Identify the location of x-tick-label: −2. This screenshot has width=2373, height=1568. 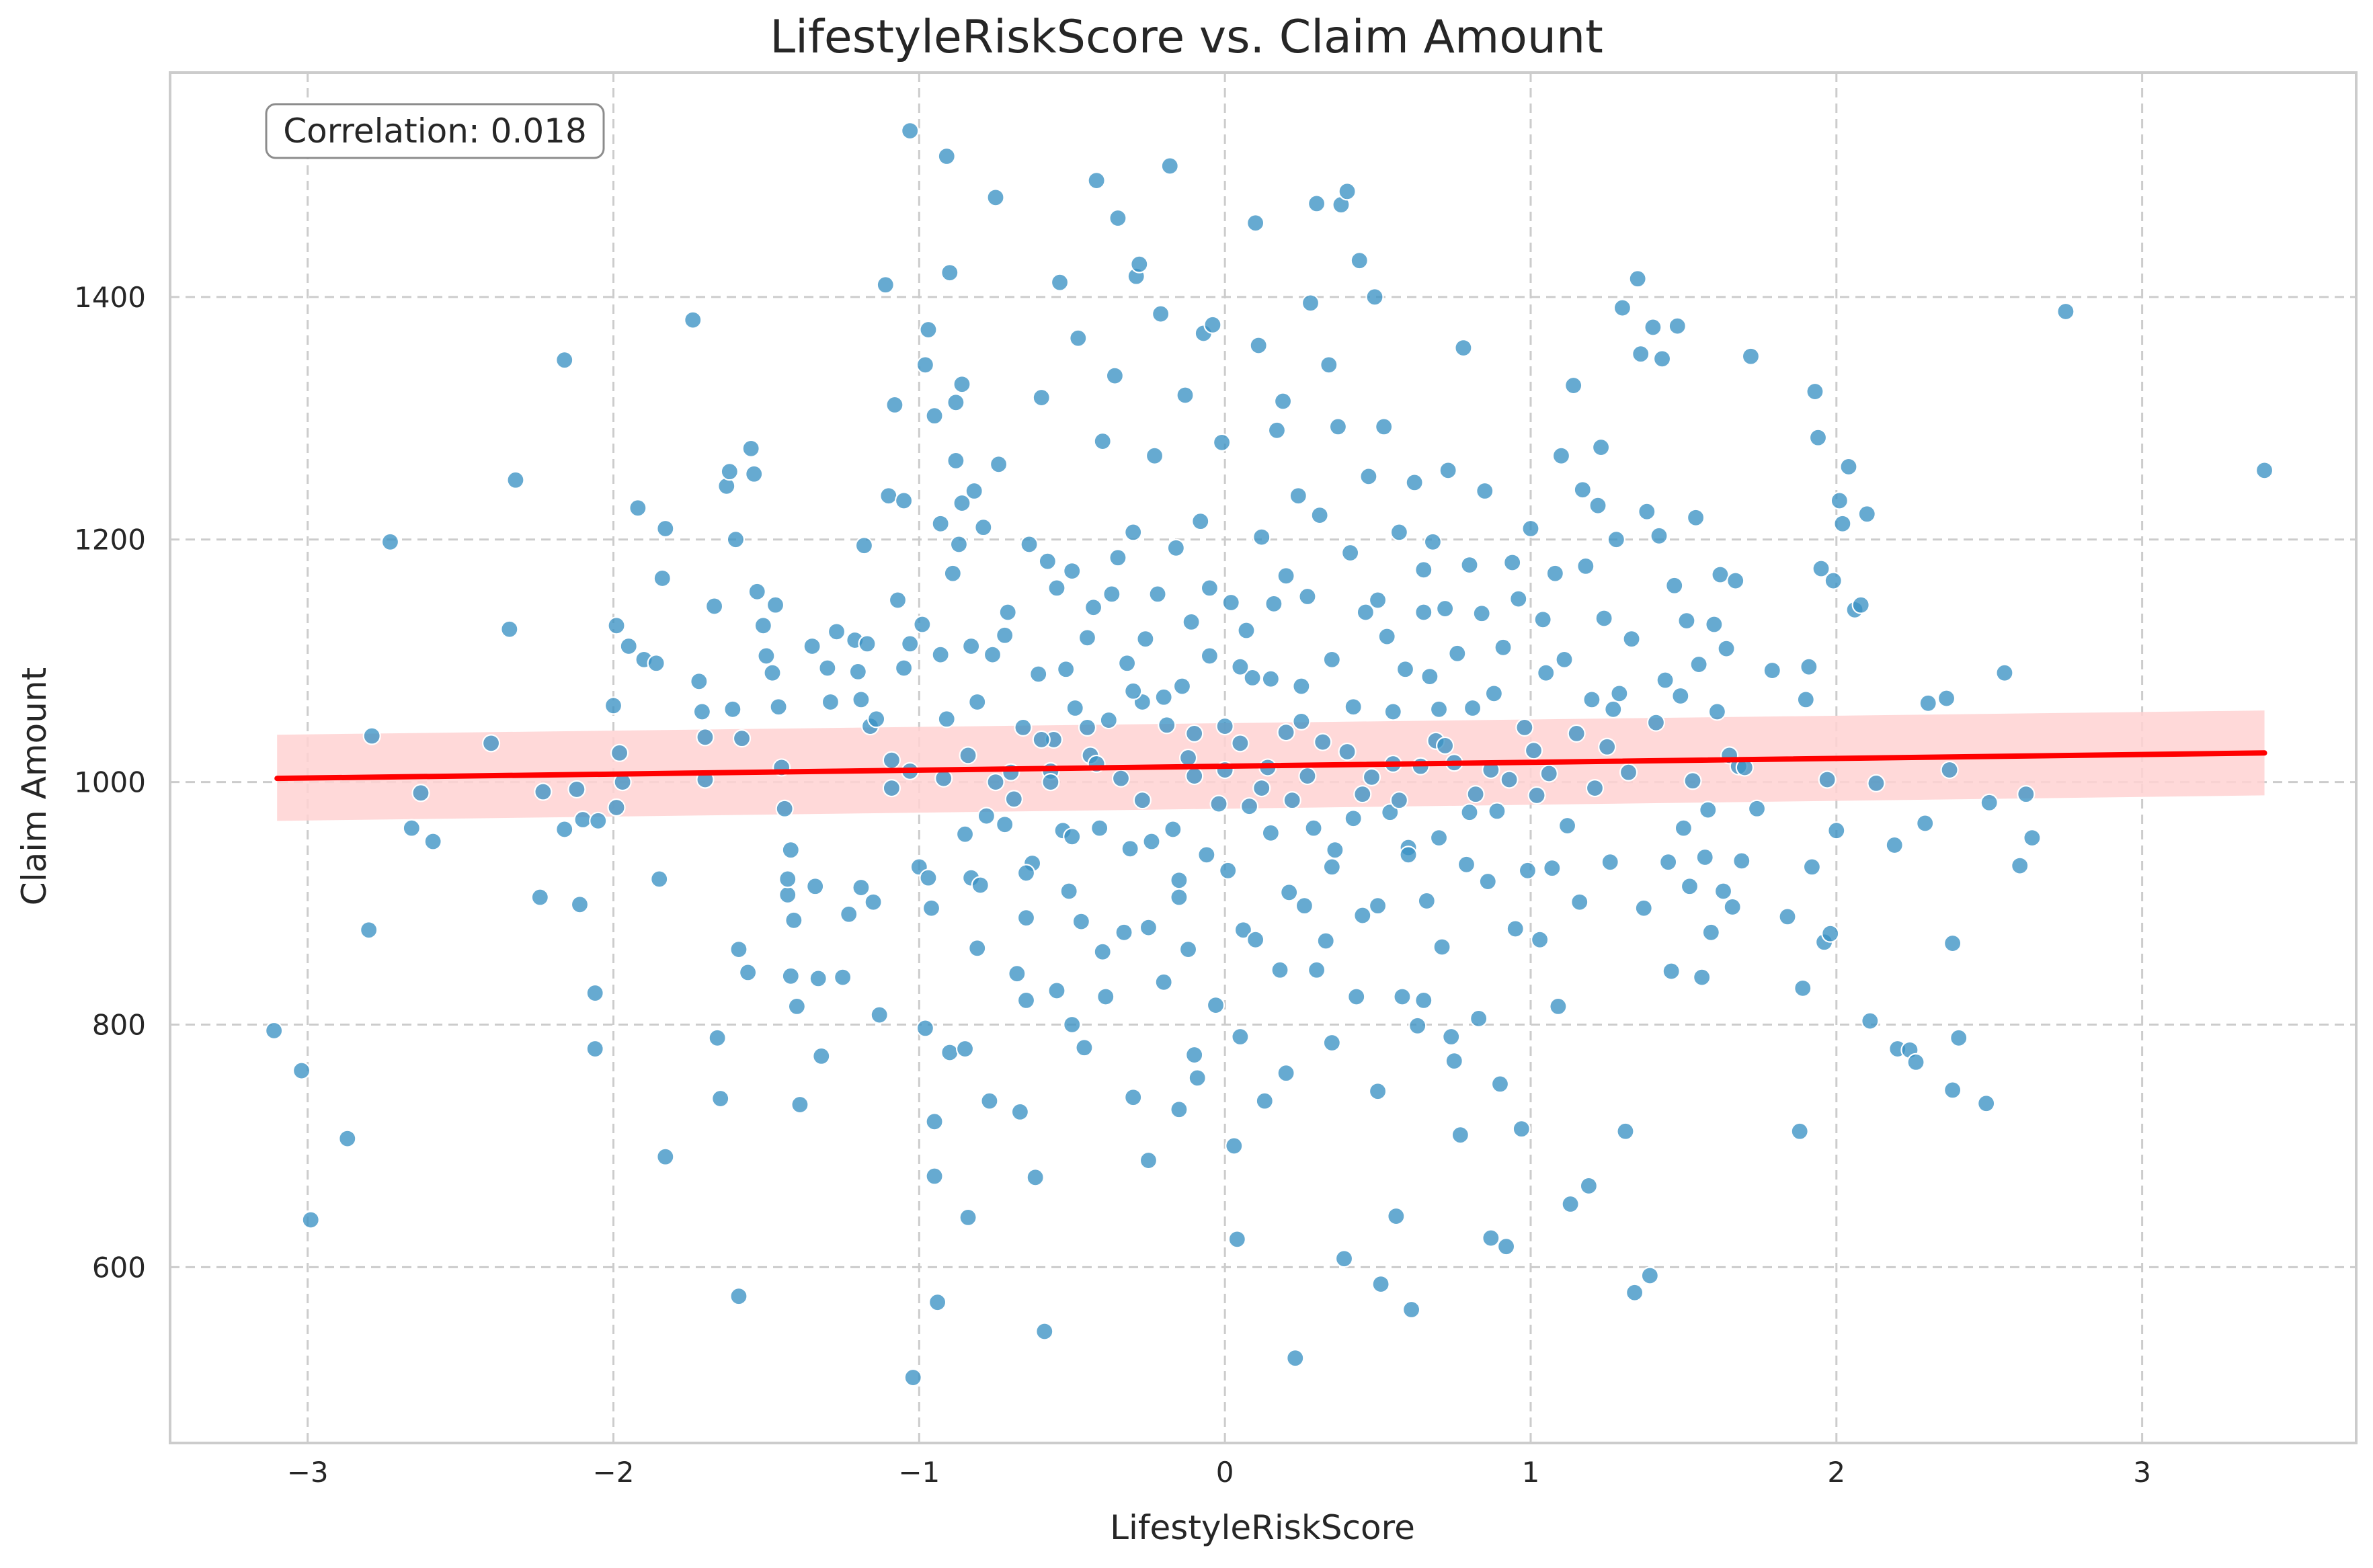
(614, 1472).